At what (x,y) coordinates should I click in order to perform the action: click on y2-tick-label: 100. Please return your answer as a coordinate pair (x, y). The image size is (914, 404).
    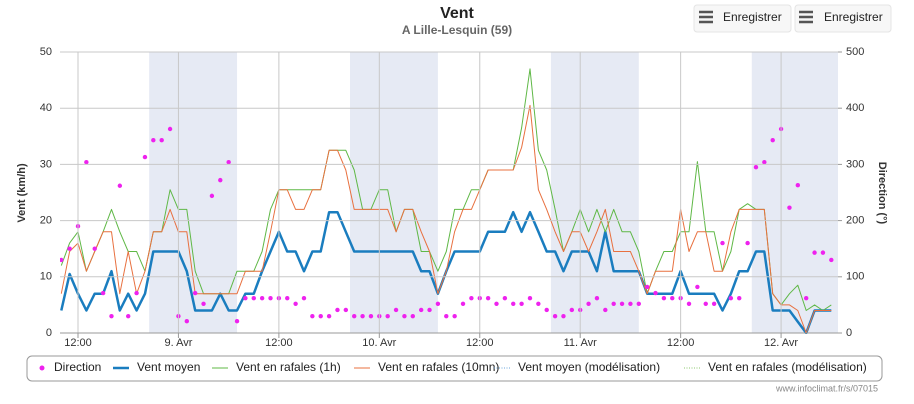
    Looking at the image, I should click on (855, 277).